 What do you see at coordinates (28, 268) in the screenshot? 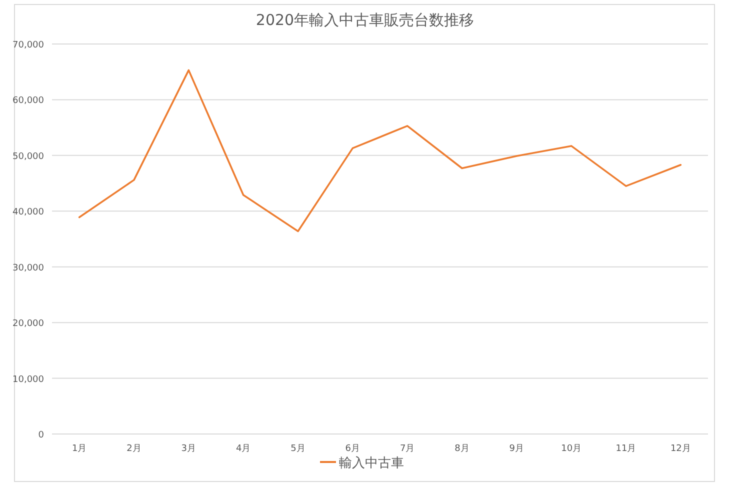
I see `y-tick-label: 30,000` at bounding box center [28, 268].